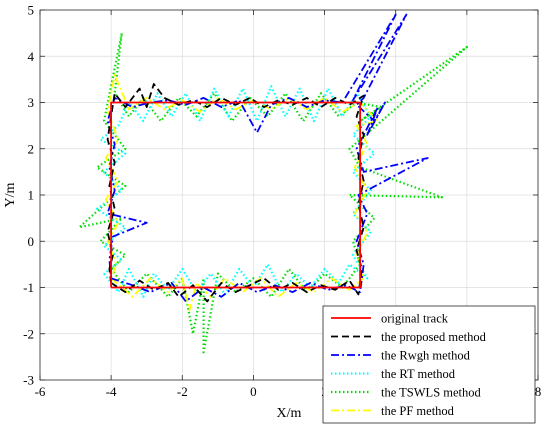 This screenshot has height=426, width=550. What do you see at coordinates (426, 356) in the screenshot?
I see `legend-label: the Rwgh method` at bounding box center [426, 356].